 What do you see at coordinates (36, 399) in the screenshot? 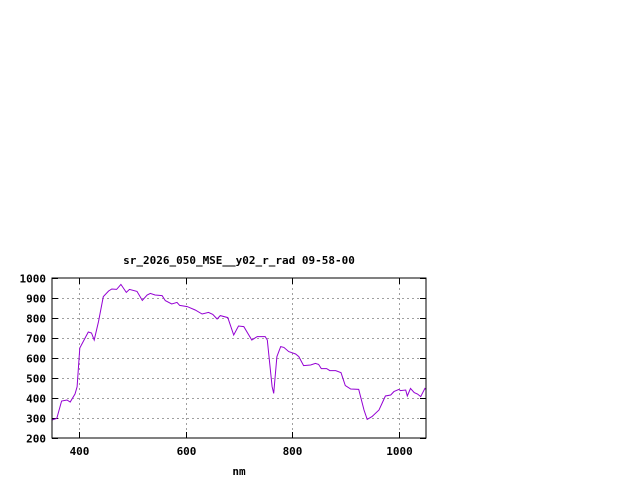
I see `y-tick-label: 400` at bounding box center [36, 399].